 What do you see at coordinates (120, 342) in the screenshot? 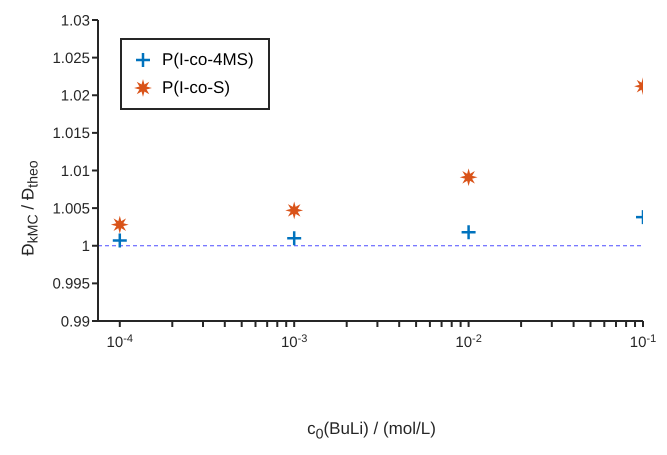
I see `x-tick-label: 10$^{-4}$` at bounding box center [120, 342].